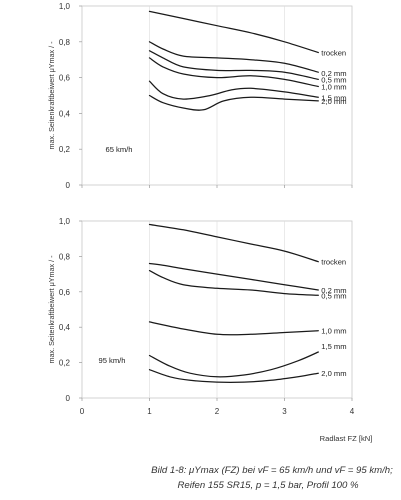  What do you see at coordinates (149, 411) in the screenshot?
I see `x-tick-label: 1` at bounding box center [149, 411].